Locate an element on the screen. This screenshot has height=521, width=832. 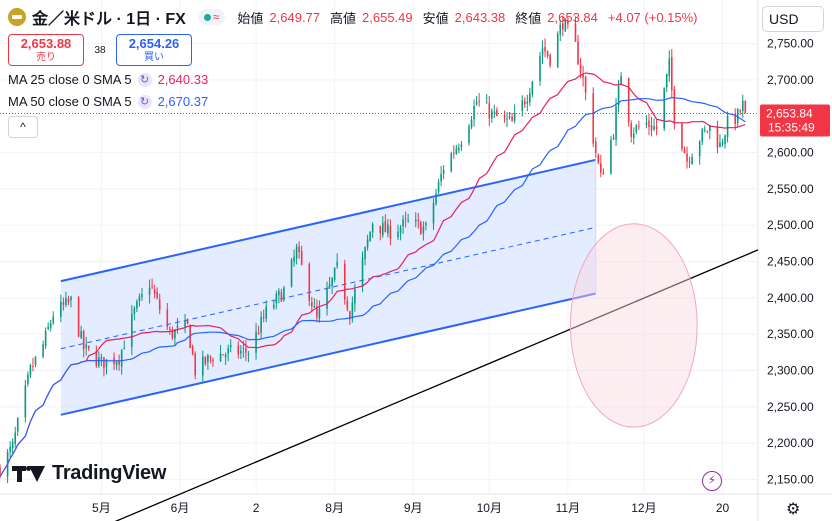
gear-icon: ⚙ is located at coordinates (793, 509).